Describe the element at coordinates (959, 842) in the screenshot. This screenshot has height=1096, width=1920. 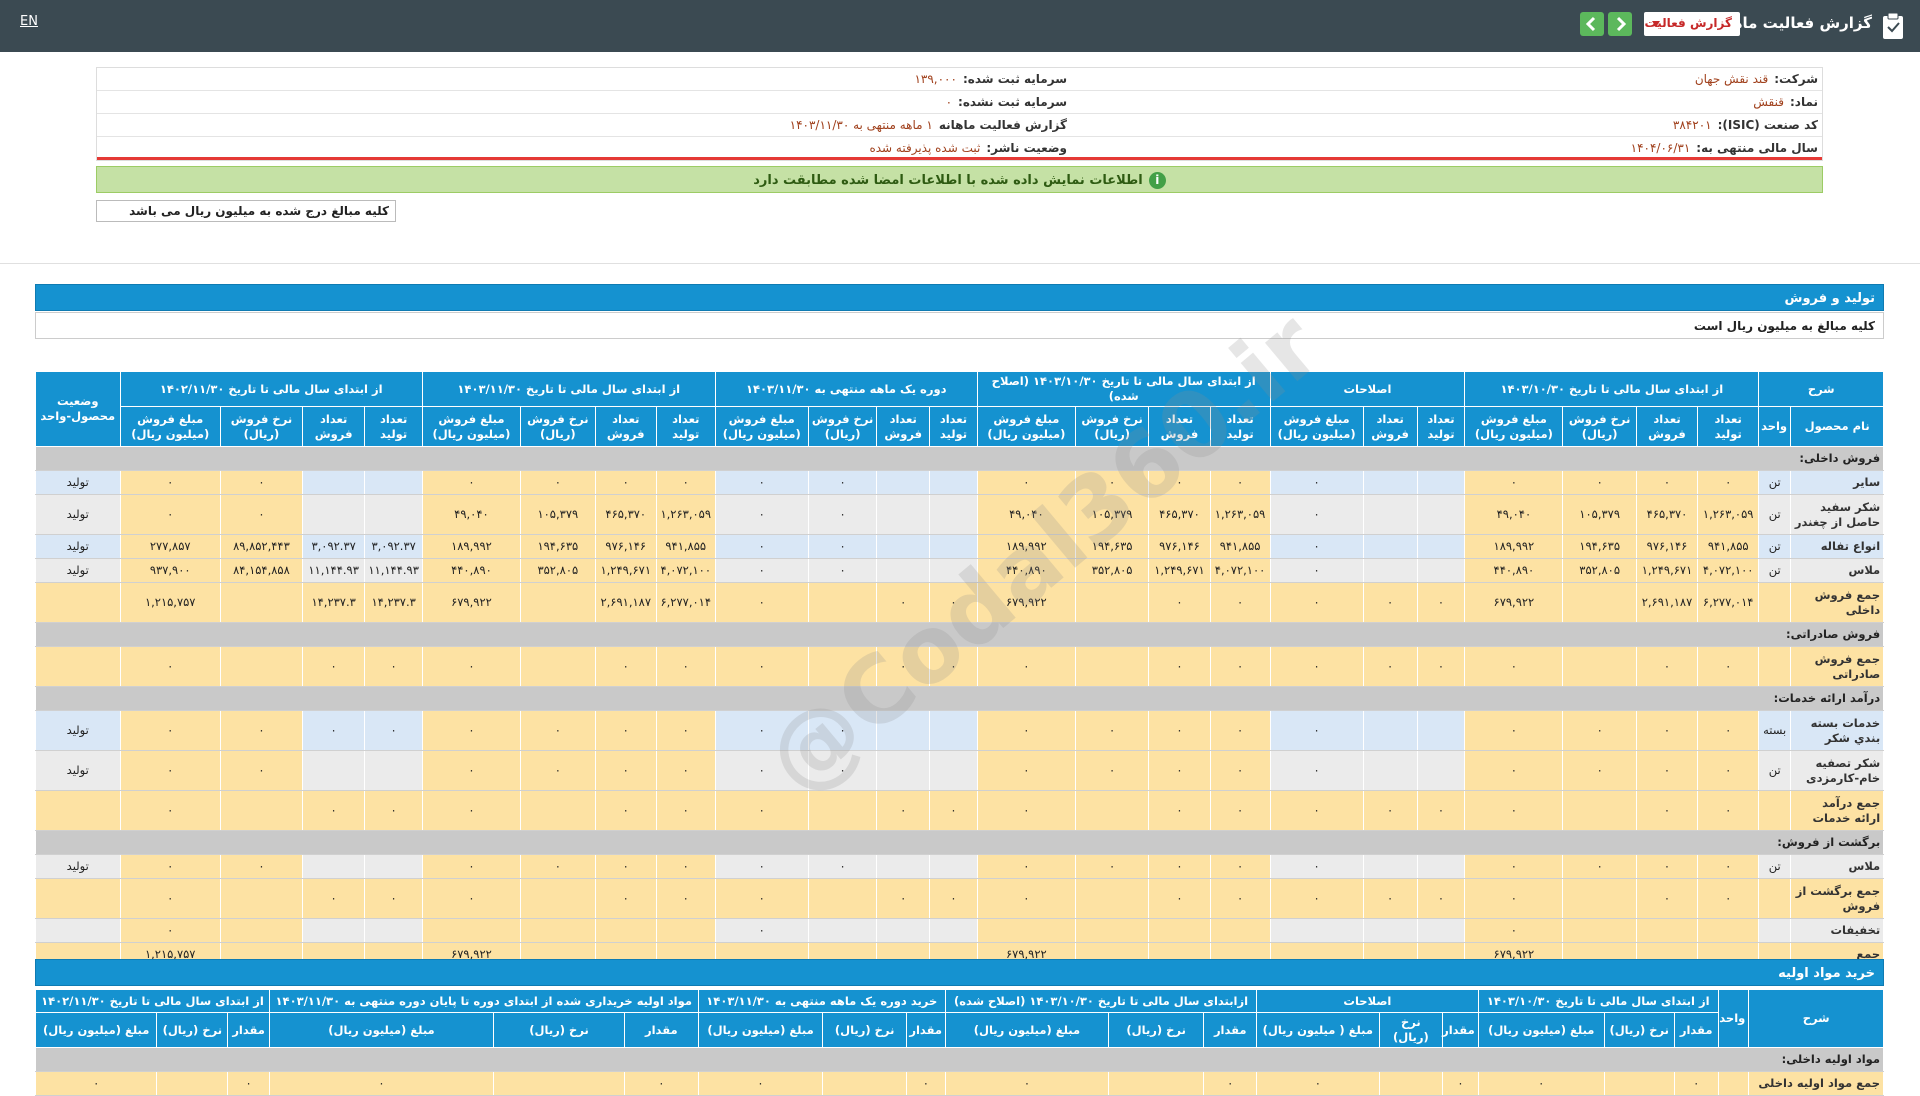
I see `table-row: برگشت از فروش:` at that location.